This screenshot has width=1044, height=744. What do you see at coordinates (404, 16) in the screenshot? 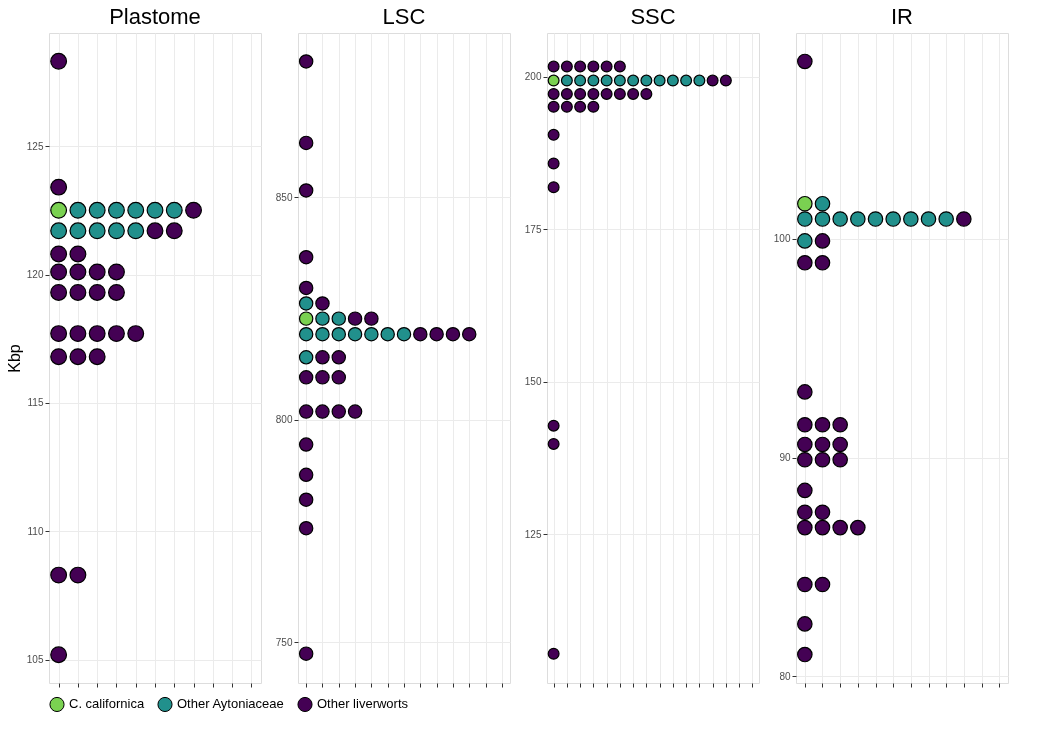
I see `chart-title: LSC` at bounding box center [404, 16].